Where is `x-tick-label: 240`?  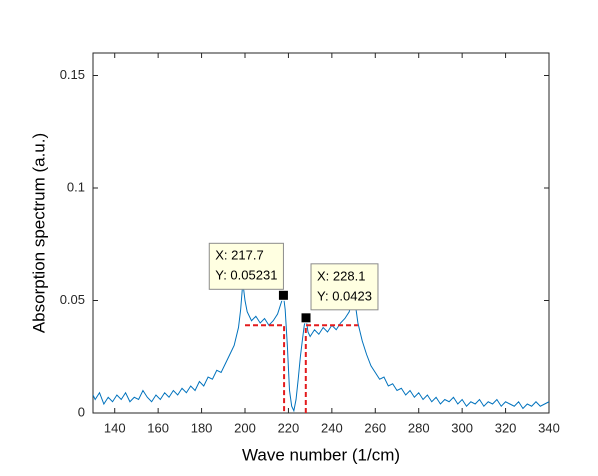 x-tick-label: 240 is located at coordinates (332, 427).